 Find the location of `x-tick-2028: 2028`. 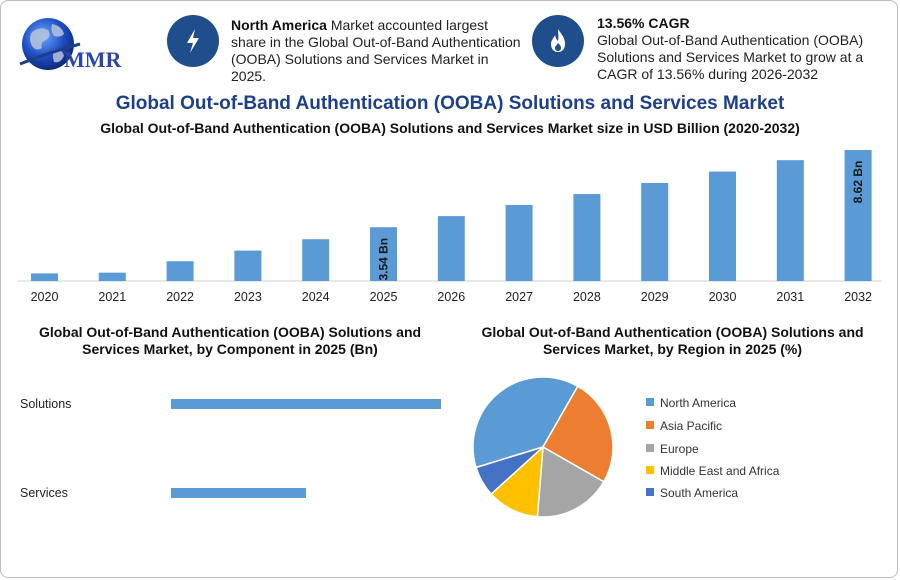

x-tick-2028: 2028 is located at coordinates (587, 297).